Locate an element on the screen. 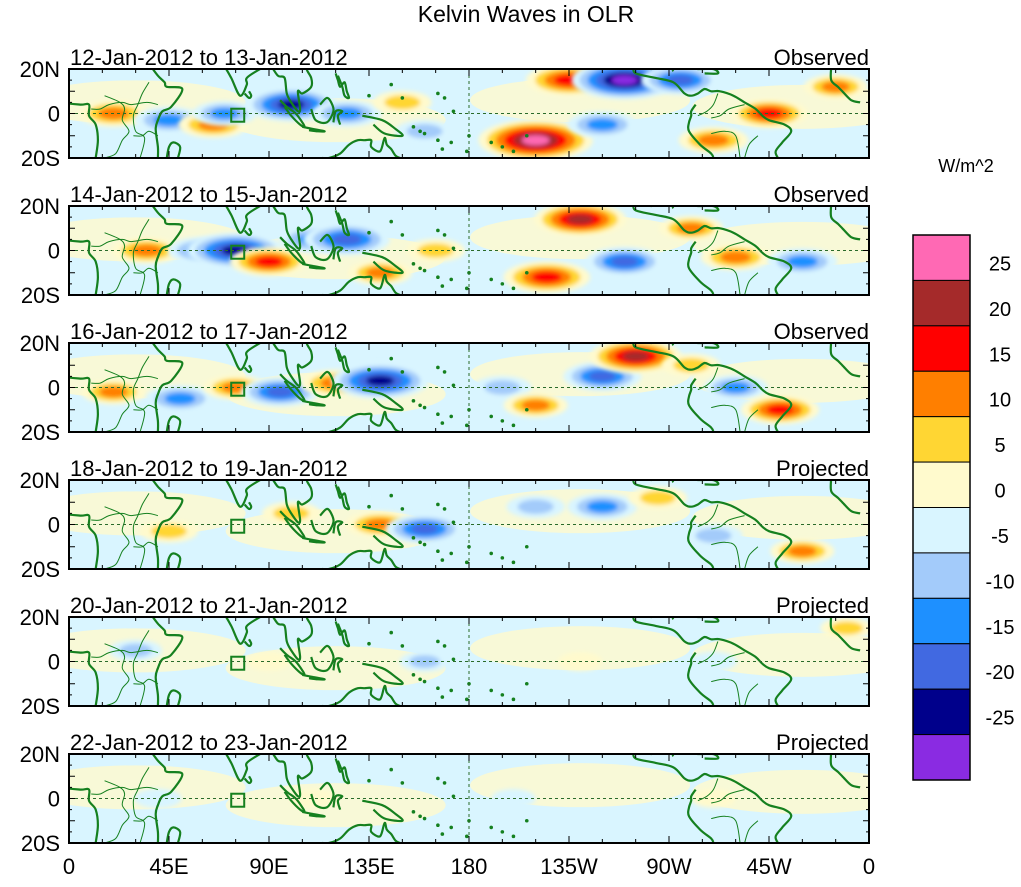  latitude-label: 20N is located at coordinates (40, 480).